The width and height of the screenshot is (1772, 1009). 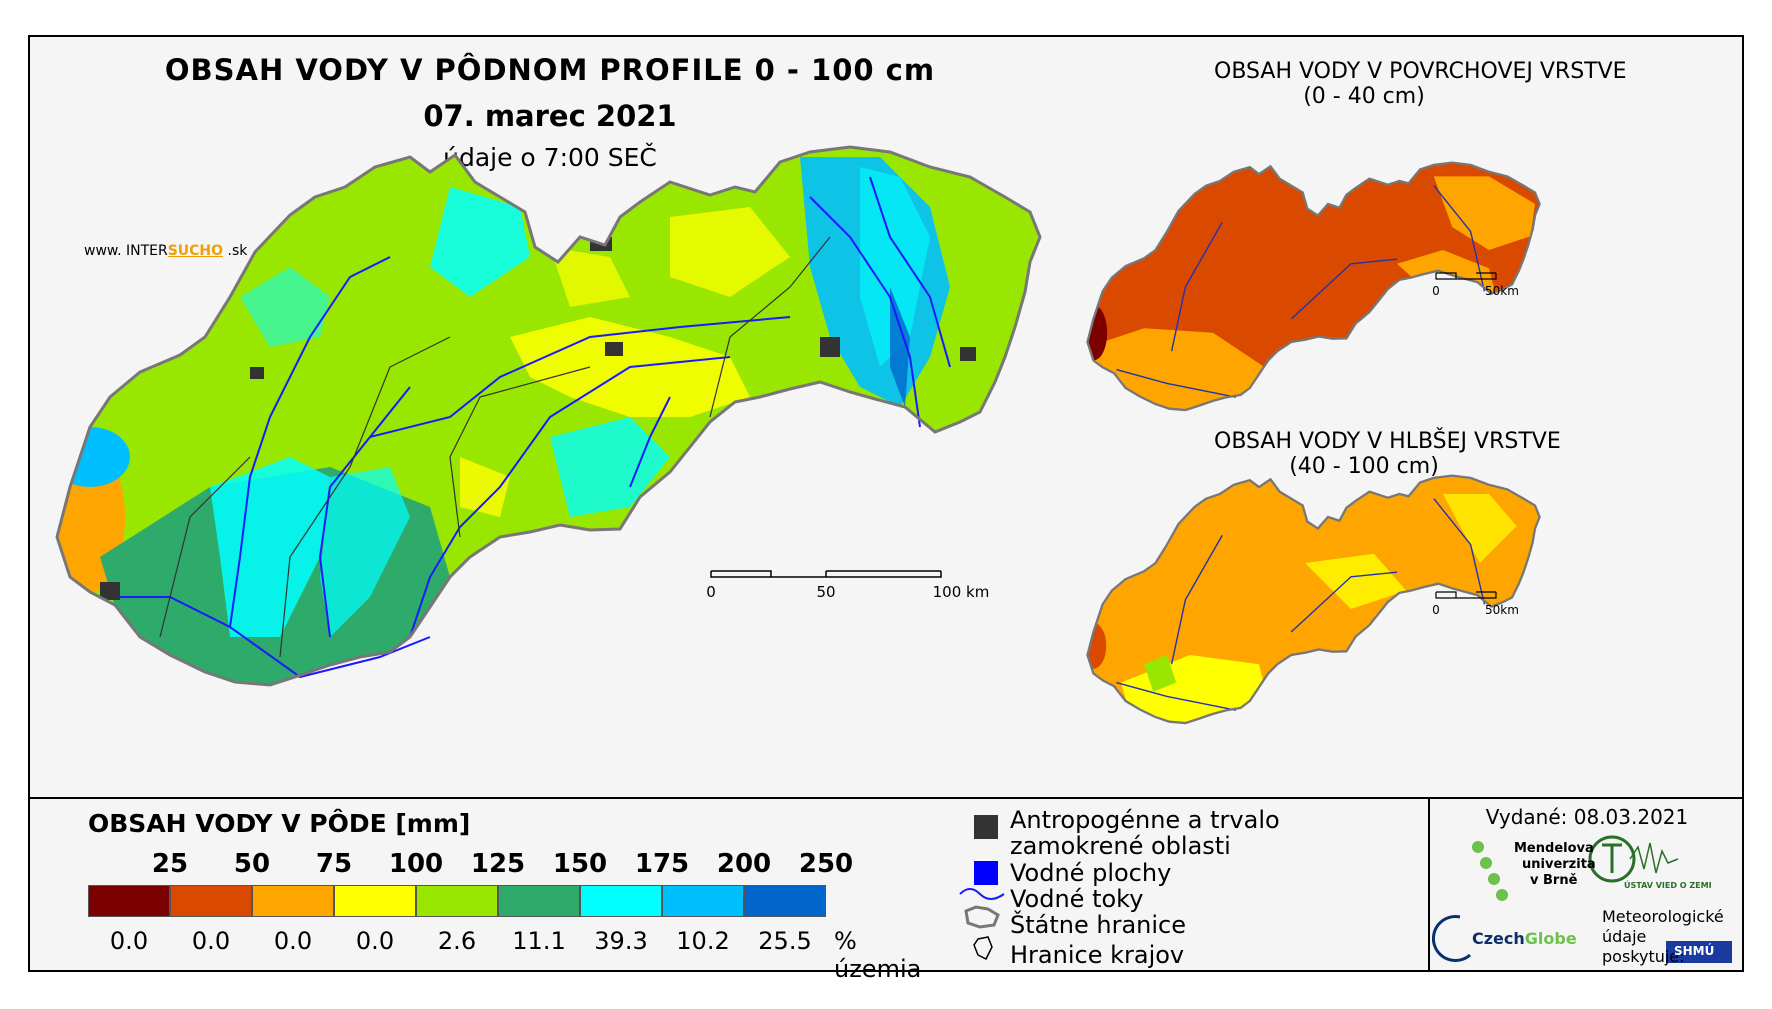 What do you see at coordinates (886, 798) in the screenshot?
I see `legend-divider` at bounding box center [886, 798].